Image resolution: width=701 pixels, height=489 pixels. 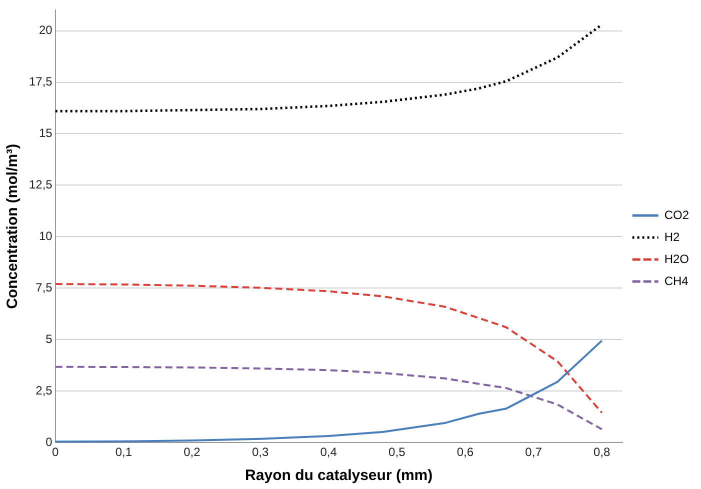 What do you see at coordinates (601, 452) in the screenshot?
I see `x-tick-label: 0,8` at bounding box center [601, 452].